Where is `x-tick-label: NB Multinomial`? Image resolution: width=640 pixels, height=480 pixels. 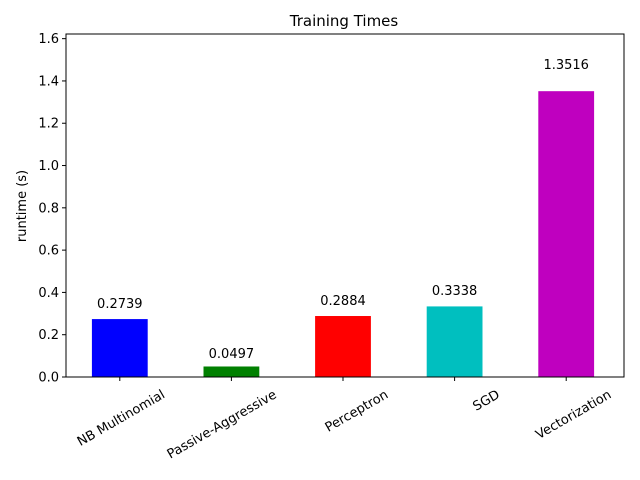 x-tick-label: NB Multinomial is located at coordinates (121, 418).